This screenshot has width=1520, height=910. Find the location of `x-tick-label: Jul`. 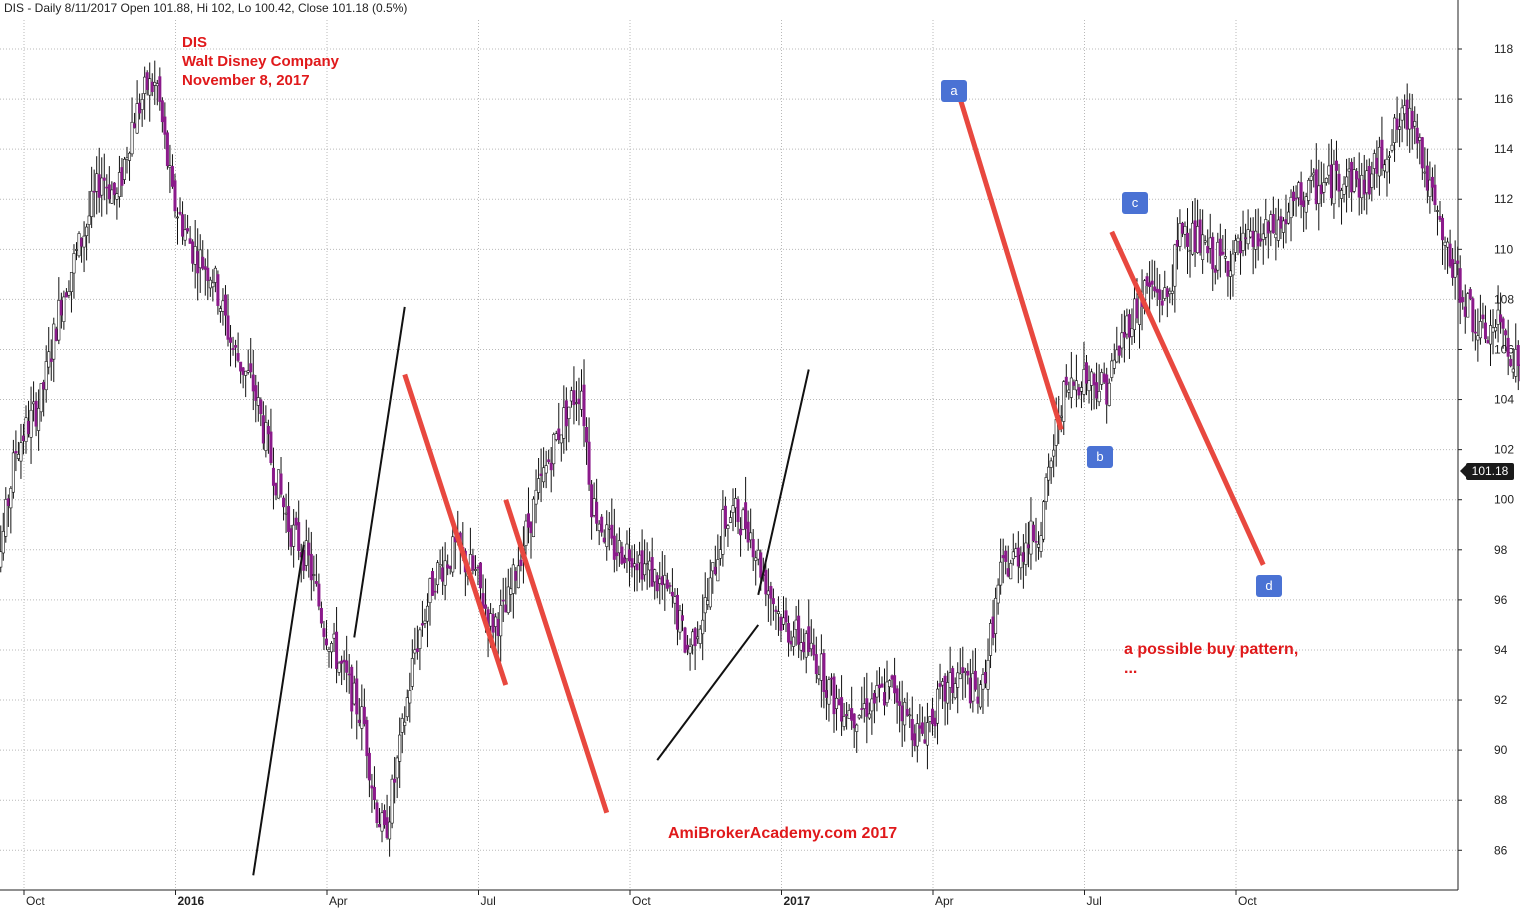

x-tick-label: Jul is located at coordinates (1094, 901).